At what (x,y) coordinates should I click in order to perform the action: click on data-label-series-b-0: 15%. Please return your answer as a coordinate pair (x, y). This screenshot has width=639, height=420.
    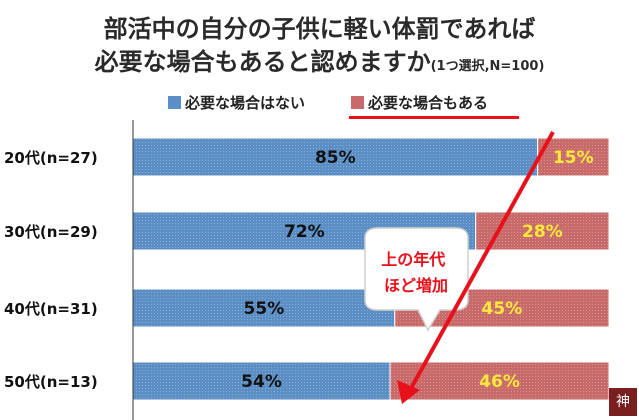
    Looking at the image, I should click on (573, 158).